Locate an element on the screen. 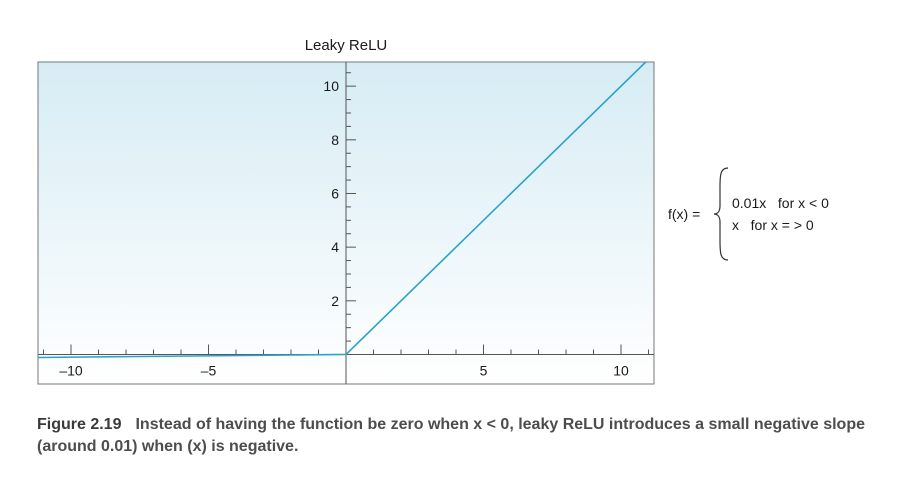  y-tick-label: 8 is located at coordinates (335, 140).